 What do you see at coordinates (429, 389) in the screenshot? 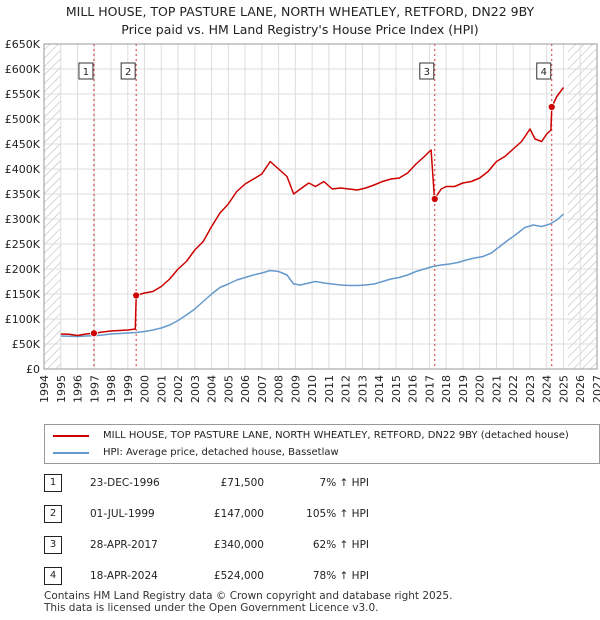
I see `x-tick-label: 2017` at bounding box center [429, 389].